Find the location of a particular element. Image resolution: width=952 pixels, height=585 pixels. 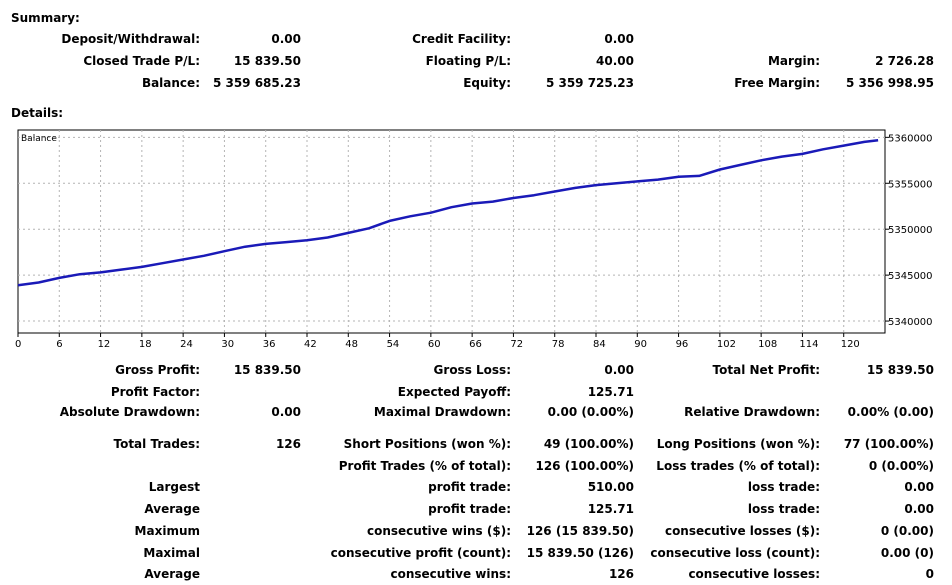

detail-label-2: Maximal Drawdown: is located at coordinates (442, 412).